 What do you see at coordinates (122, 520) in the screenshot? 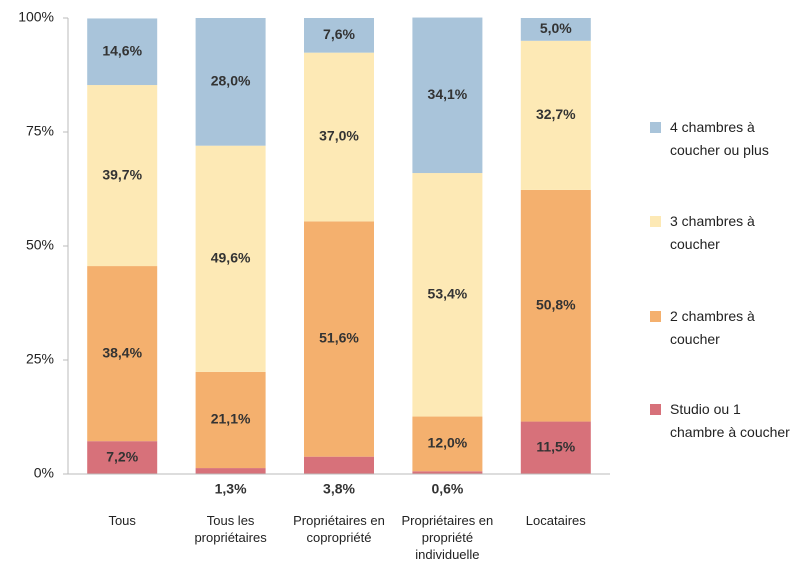
I see `x-tick-label: Tous` at bounding box center [122, 520].